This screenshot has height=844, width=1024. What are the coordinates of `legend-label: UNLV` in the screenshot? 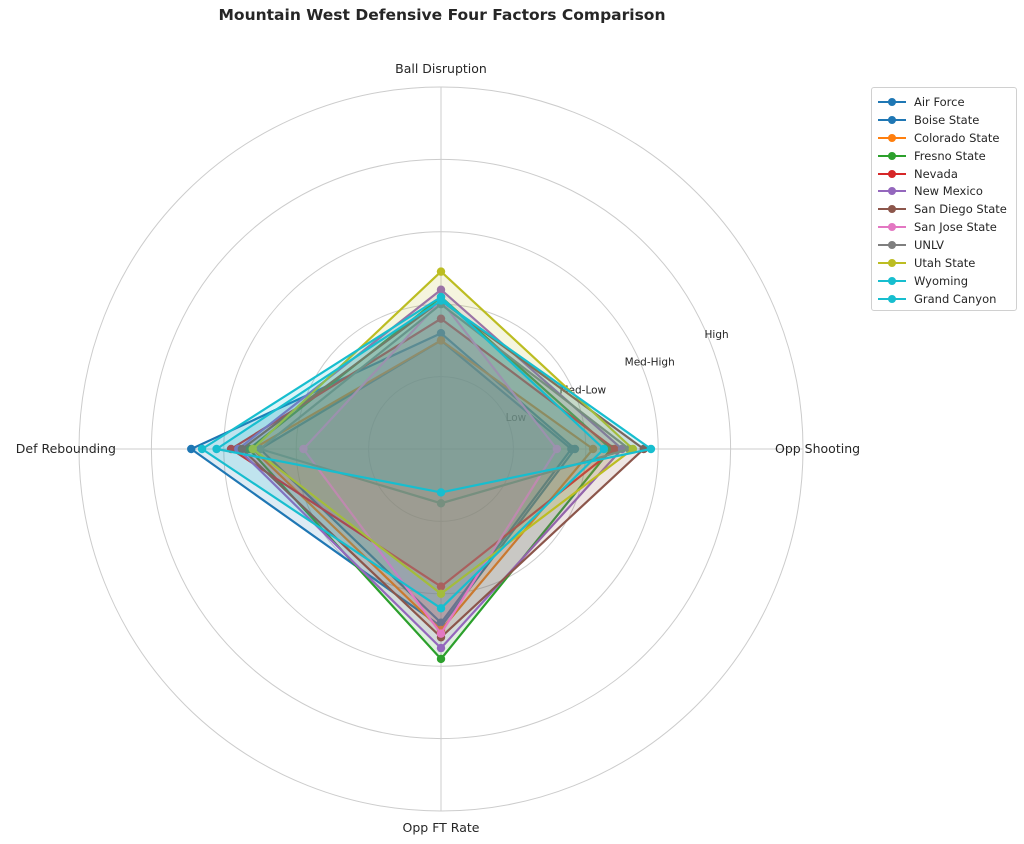 It's located at (929, 245).